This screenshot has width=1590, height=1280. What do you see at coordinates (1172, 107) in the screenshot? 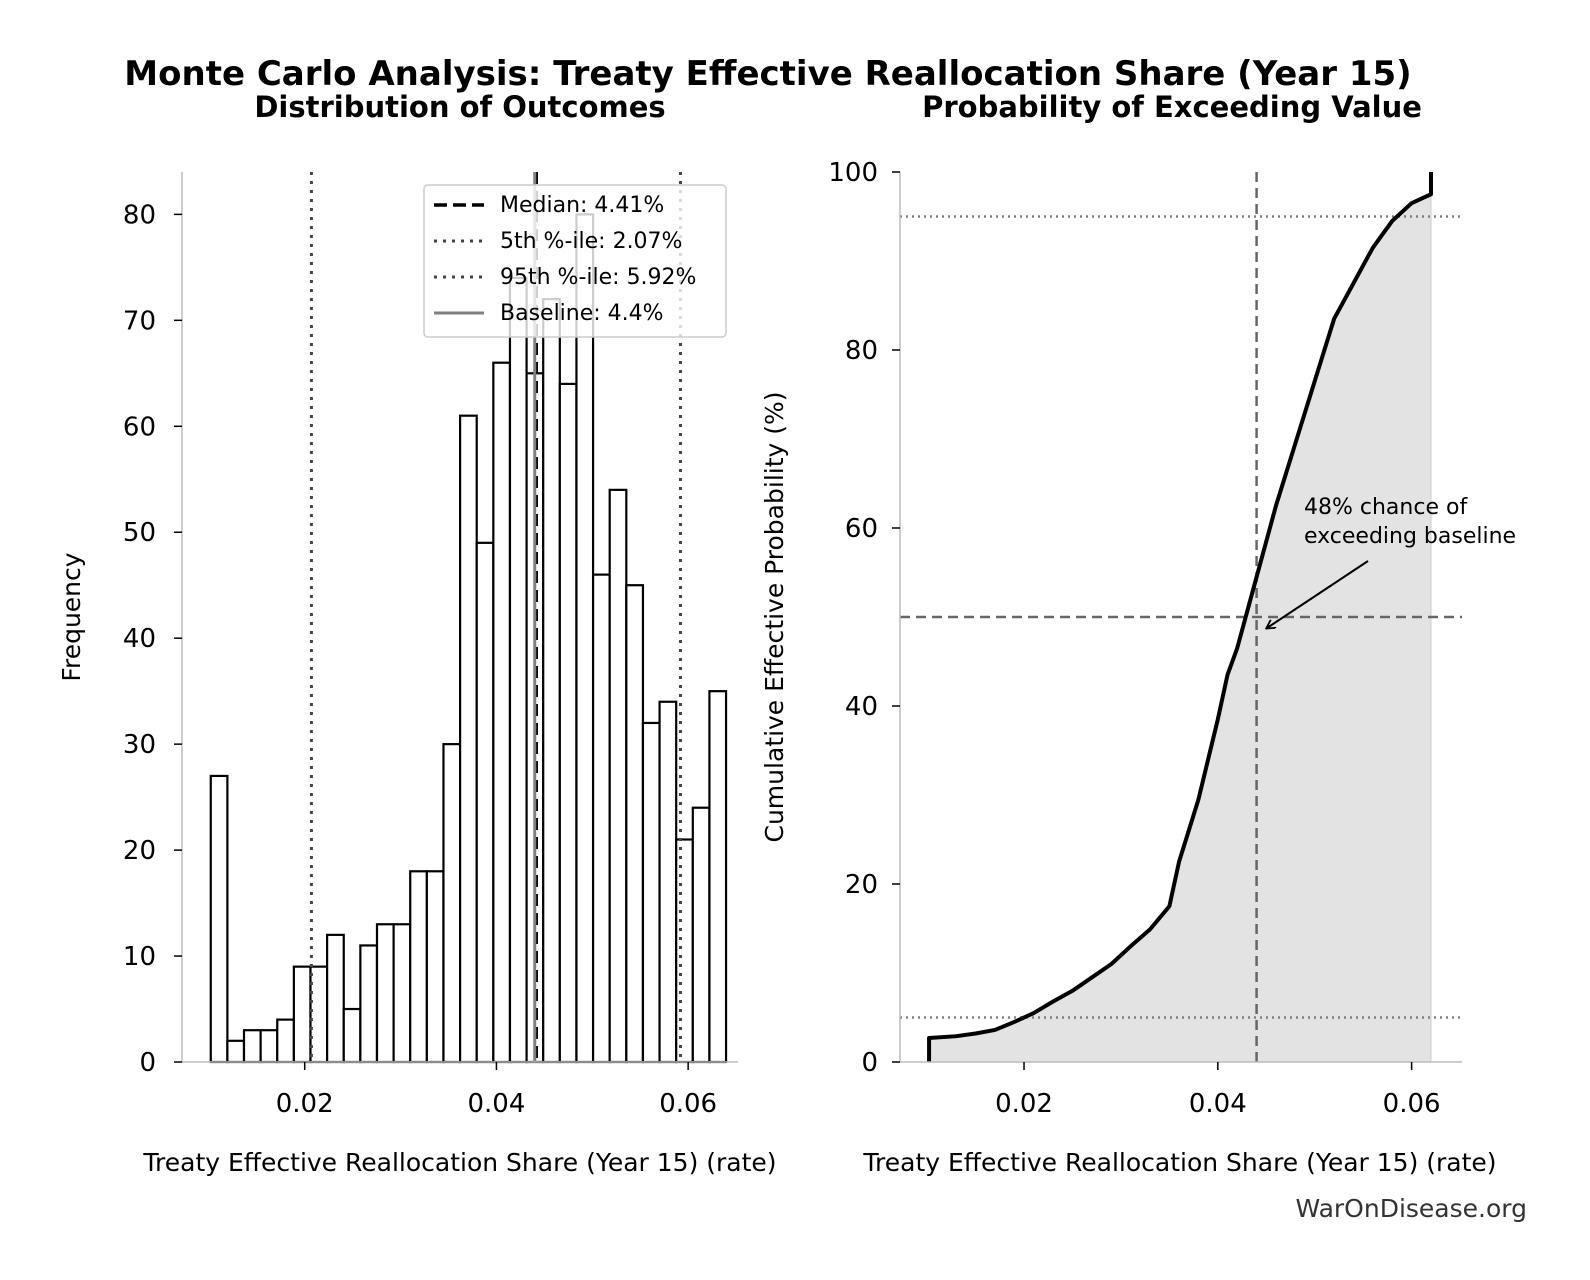
I see `exceedance-title: Probability of Exceeding Value` at bounding box center [1172, 107].